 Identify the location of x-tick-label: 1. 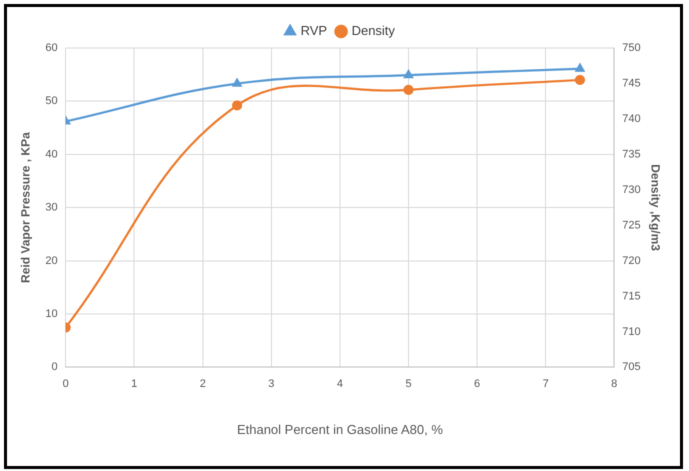
(134, 384).